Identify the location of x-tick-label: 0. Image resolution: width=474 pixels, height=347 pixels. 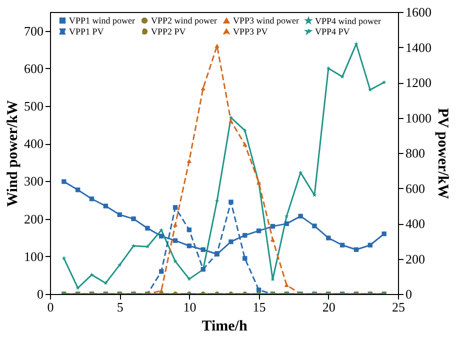
(50, 307).